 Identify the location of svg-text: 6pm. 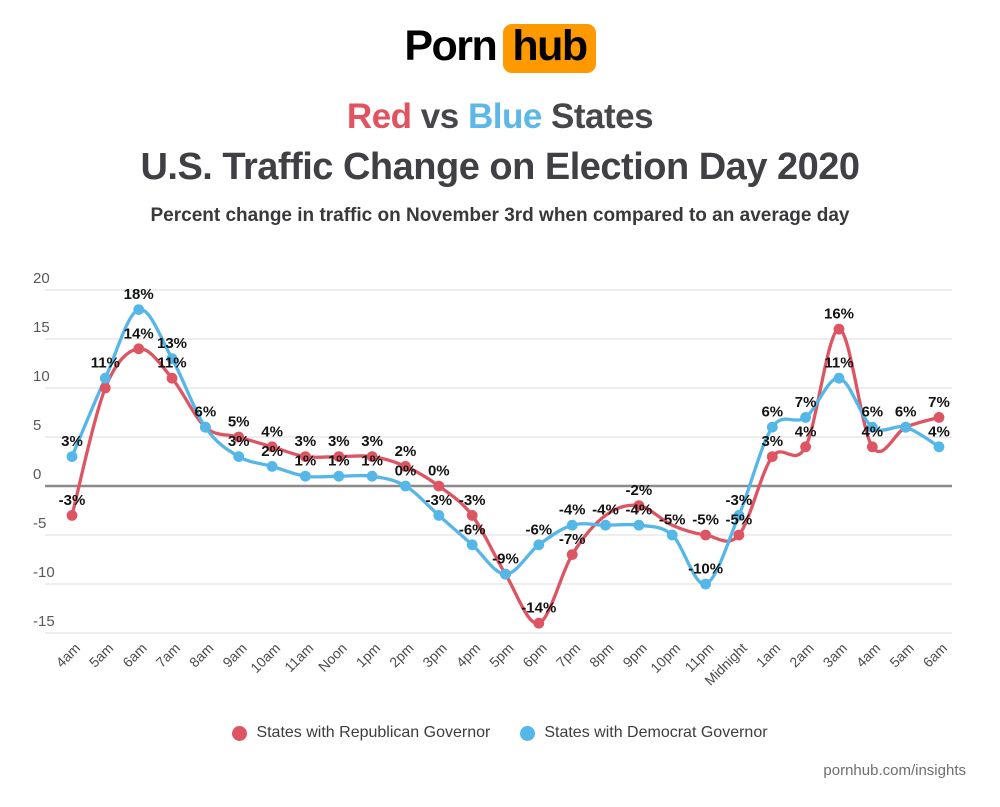
(534, 655).